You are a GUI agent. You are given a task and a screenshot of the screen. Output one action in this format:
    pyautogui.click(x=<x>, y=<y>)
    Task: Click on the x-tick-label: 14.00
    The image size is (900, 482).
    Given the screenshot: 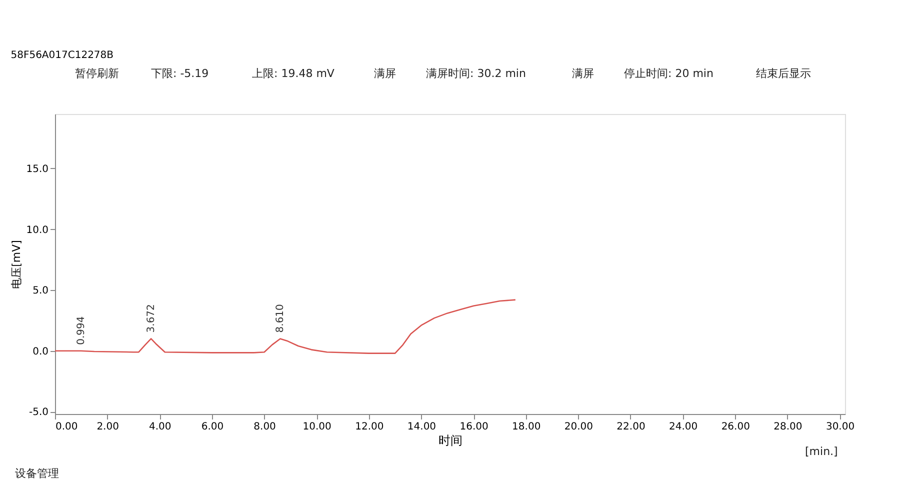 What is the action you would take?
    pyautogui.click(x=421, y=427)
    